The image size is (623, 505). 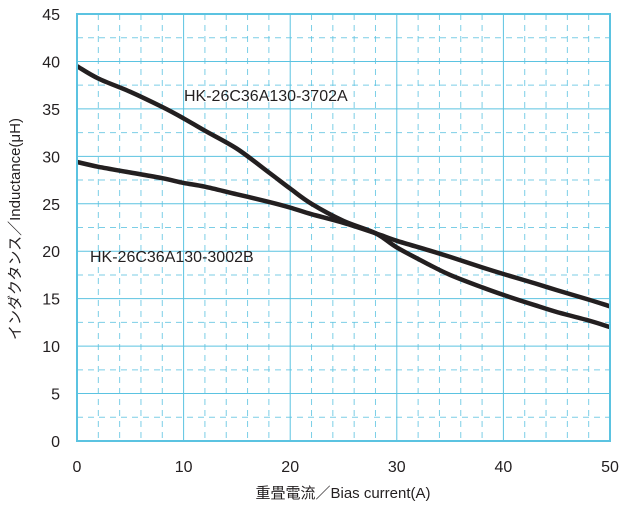 What do you see at coordinates (77, 467) in the screenshot?
I see `x-tick-label: 0` at bounding box center [77, 467].